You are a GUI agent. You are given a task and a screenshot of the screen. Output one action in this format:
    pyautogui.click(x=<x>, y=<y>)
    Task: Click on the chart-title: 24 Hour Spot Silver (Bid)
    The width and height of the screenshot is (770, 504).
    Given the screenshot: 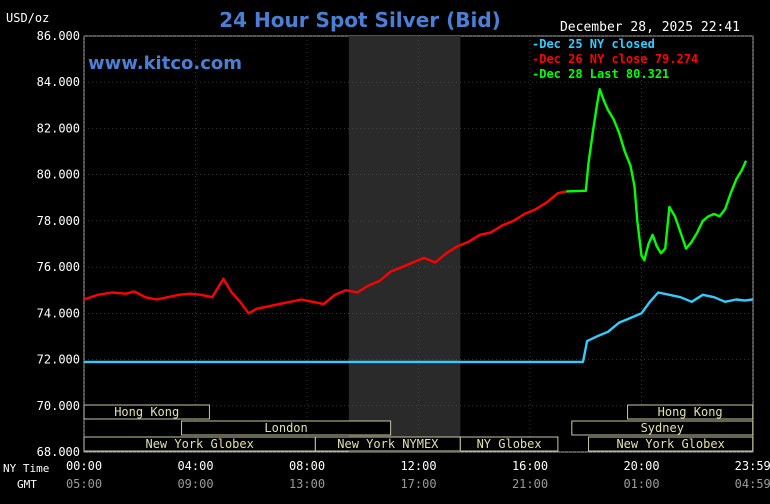 What is the action you would take?
    pyautogui.click(x=360, y=20)
    